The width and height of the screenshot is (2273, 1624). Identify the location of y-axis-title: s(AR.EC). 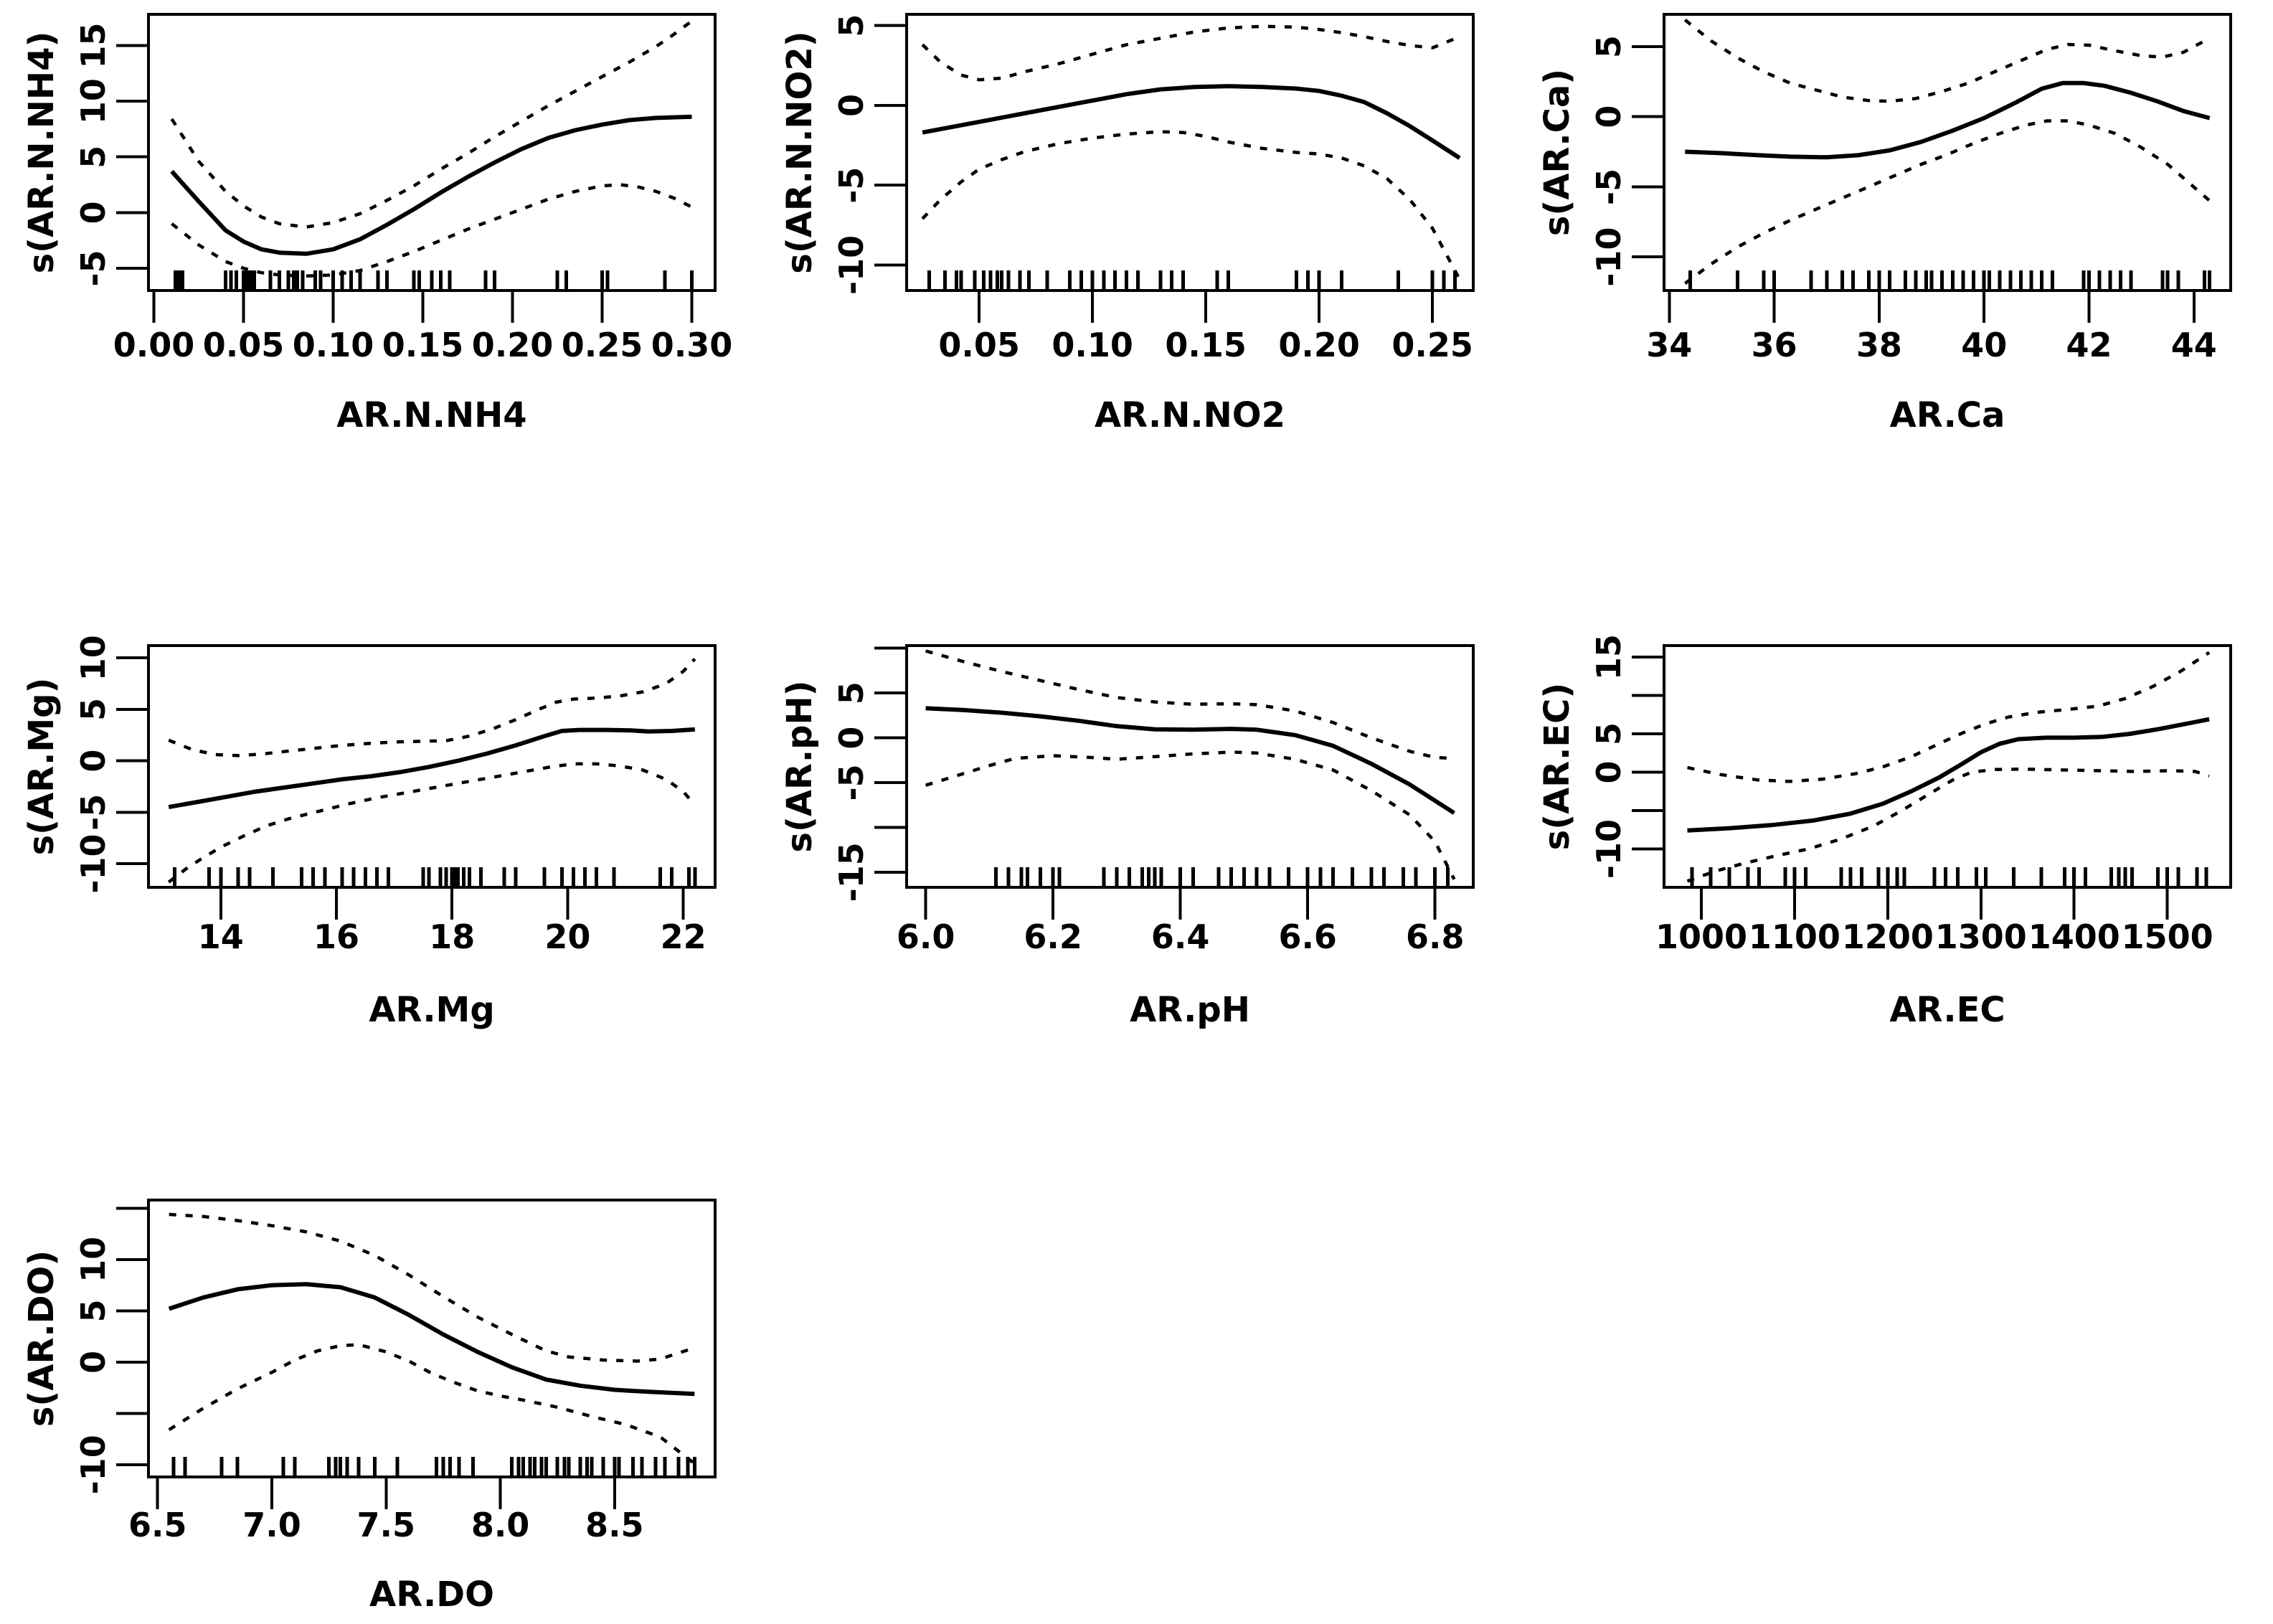
(1557, 767).